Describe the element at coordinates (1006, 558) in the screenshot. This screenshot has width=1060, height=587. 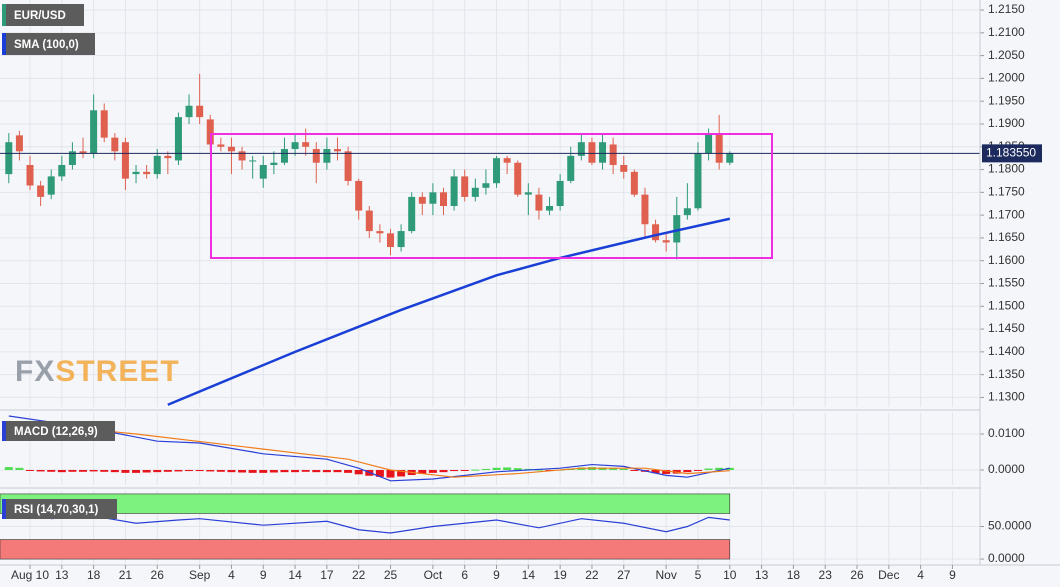
I see `y-tick-label: 0.0000` at that location.